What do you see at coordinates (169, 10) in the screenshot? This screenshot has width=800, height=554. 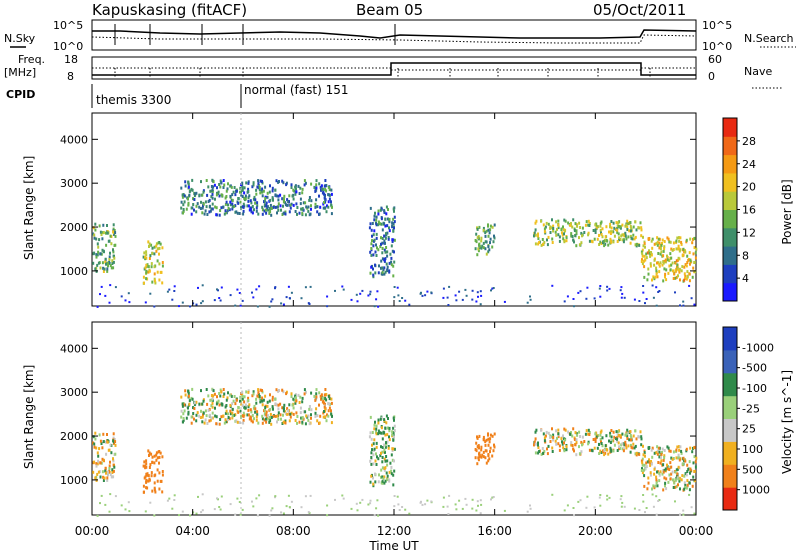 I see `station-title: Kapuskasing (fitACF)` at bounding box center [169, 10].